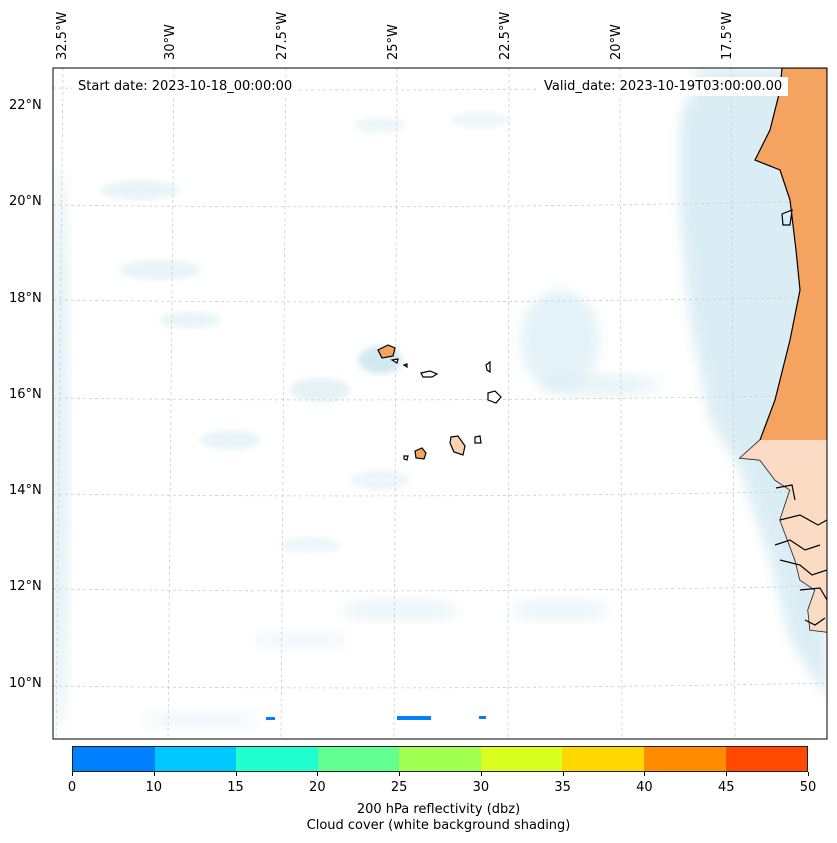  What do you see at coordinates (25, 586) in the screenshot?
I see `lat-label: 12°N` at bounding box center [25, 586].